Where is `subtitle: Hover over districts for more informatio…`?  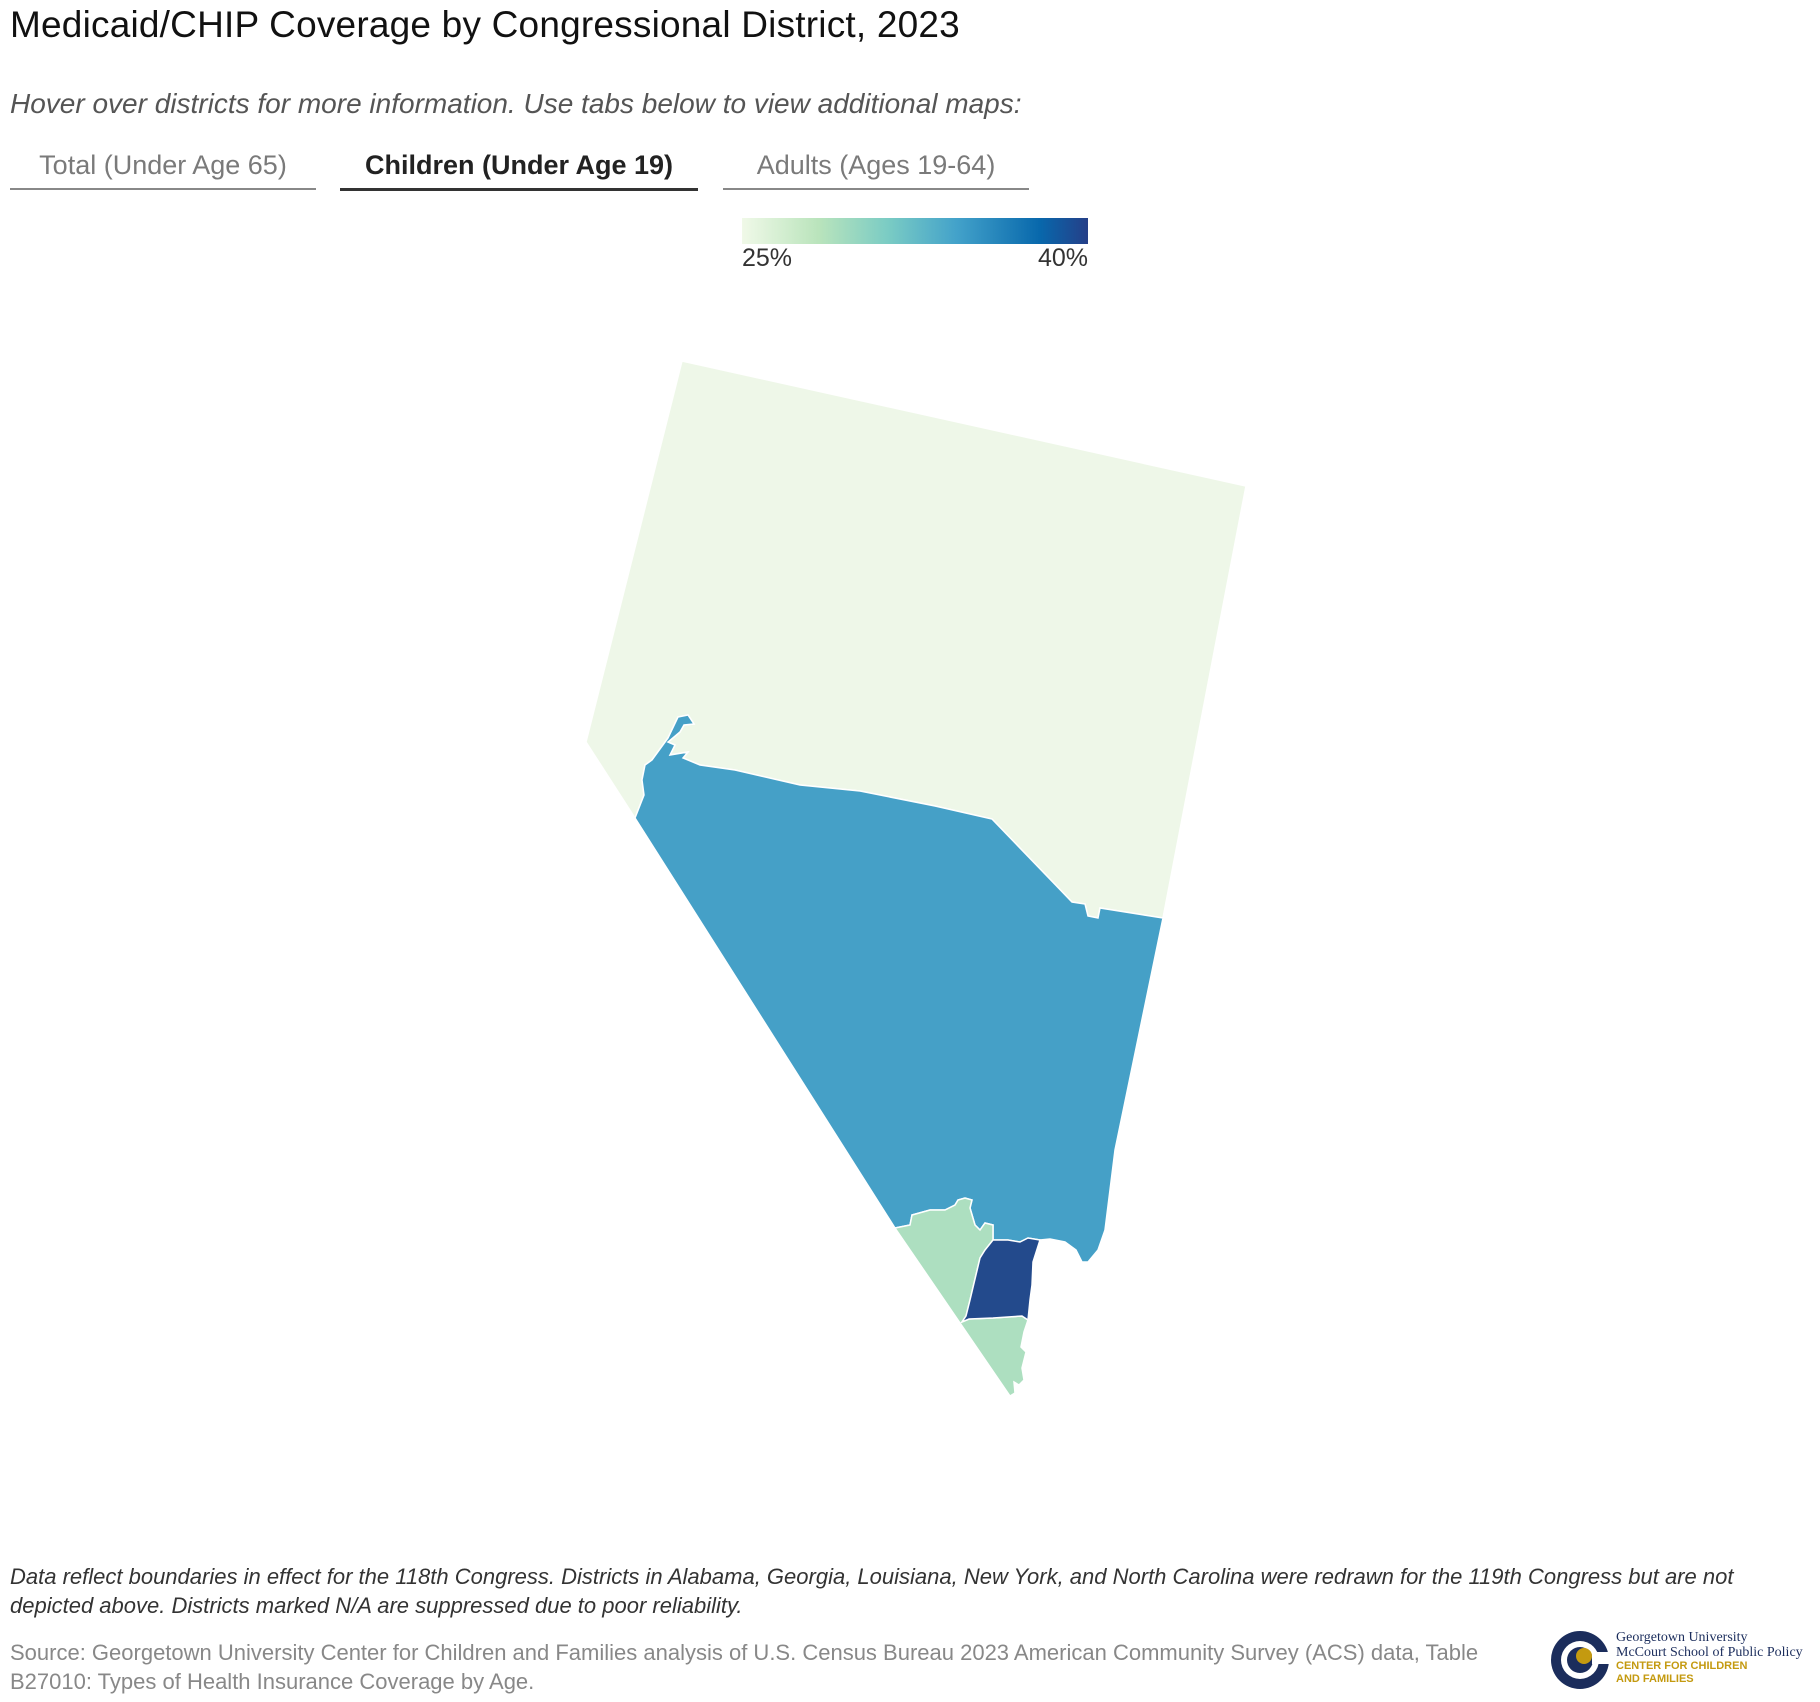
subtitle: Hover over districts for more informatio… is located at coordinates (516, 103).